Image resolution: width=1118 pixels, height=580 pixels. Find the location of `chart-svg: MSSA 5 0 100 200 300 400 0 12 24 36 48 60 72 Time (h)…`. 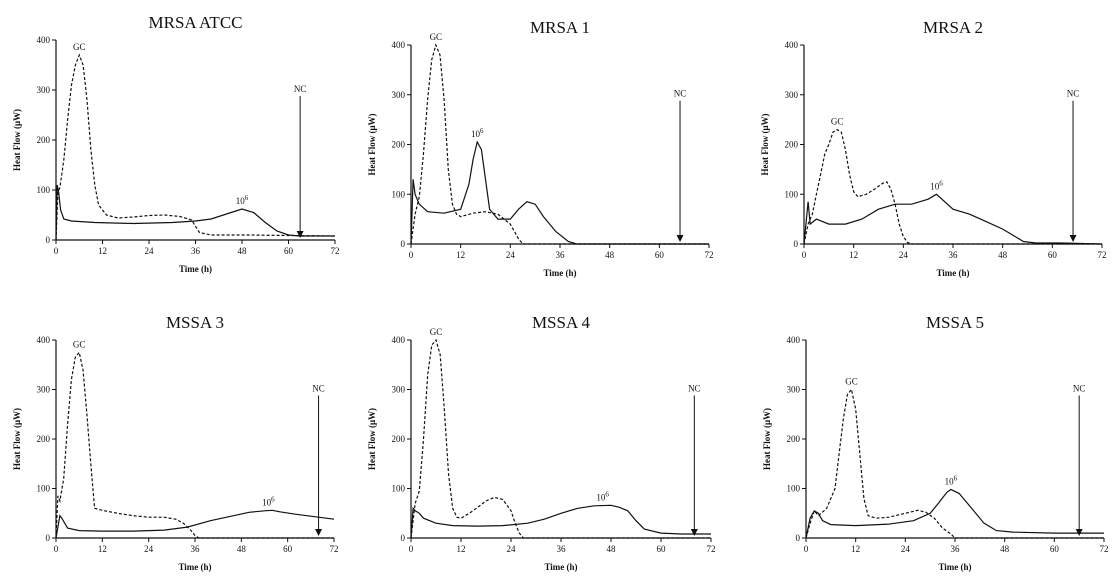

chart-svg: MSSA 5 0 100 200 300 400 0 12 24 36 48 60 72 Time (h)… is located at coordinates (935, 442).